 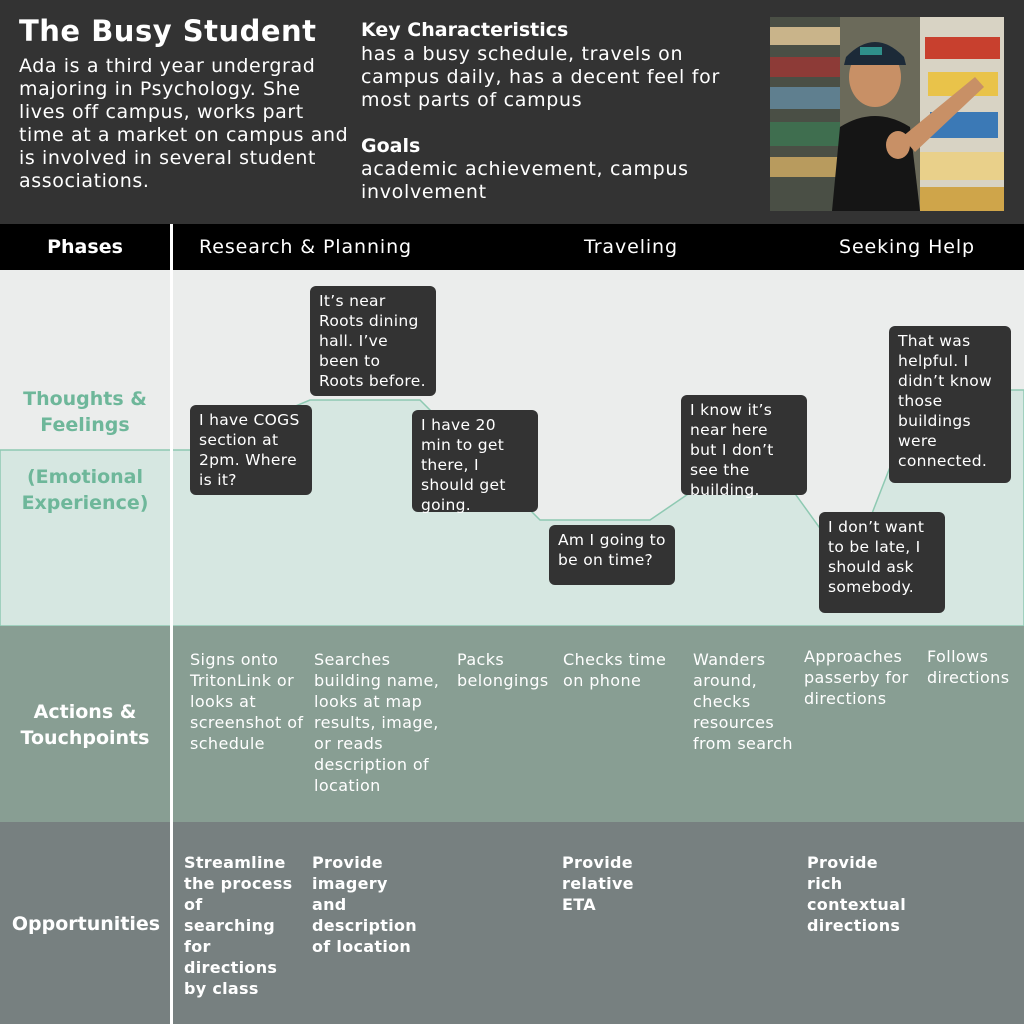 What do you see at coordinates (503, 670) in the screenshot?
I see `action-item-3: Packs belongings` at bounding box center [503, 670].